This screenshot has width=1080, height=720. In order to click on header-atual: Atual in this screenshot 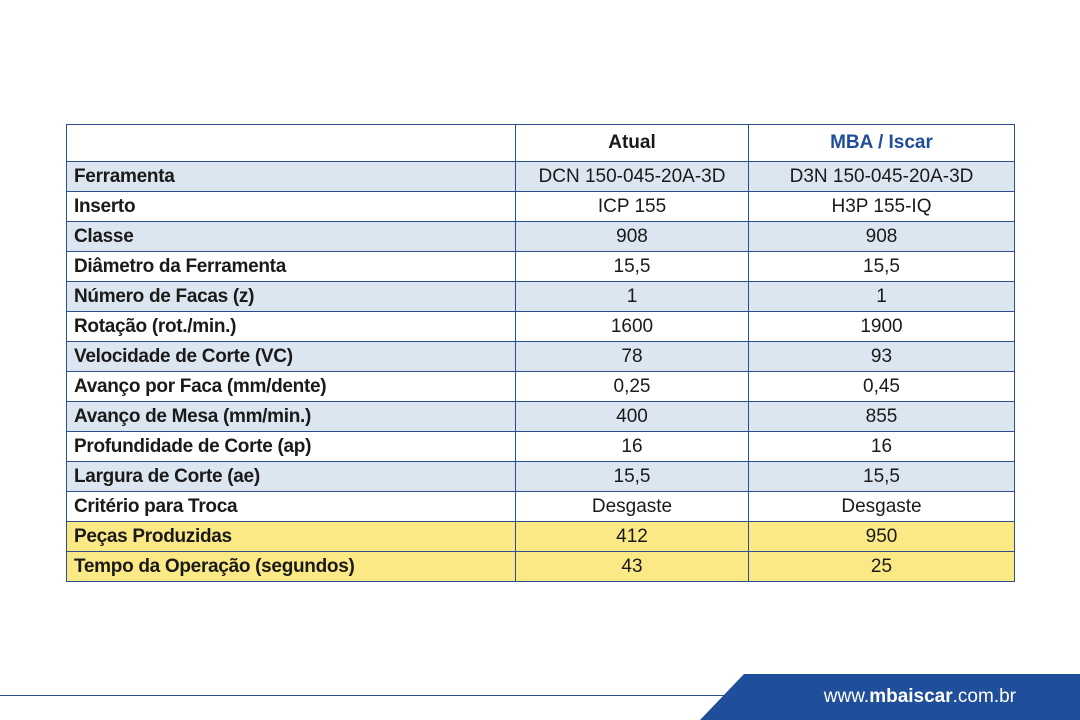, I will do `click(632, 143)`.